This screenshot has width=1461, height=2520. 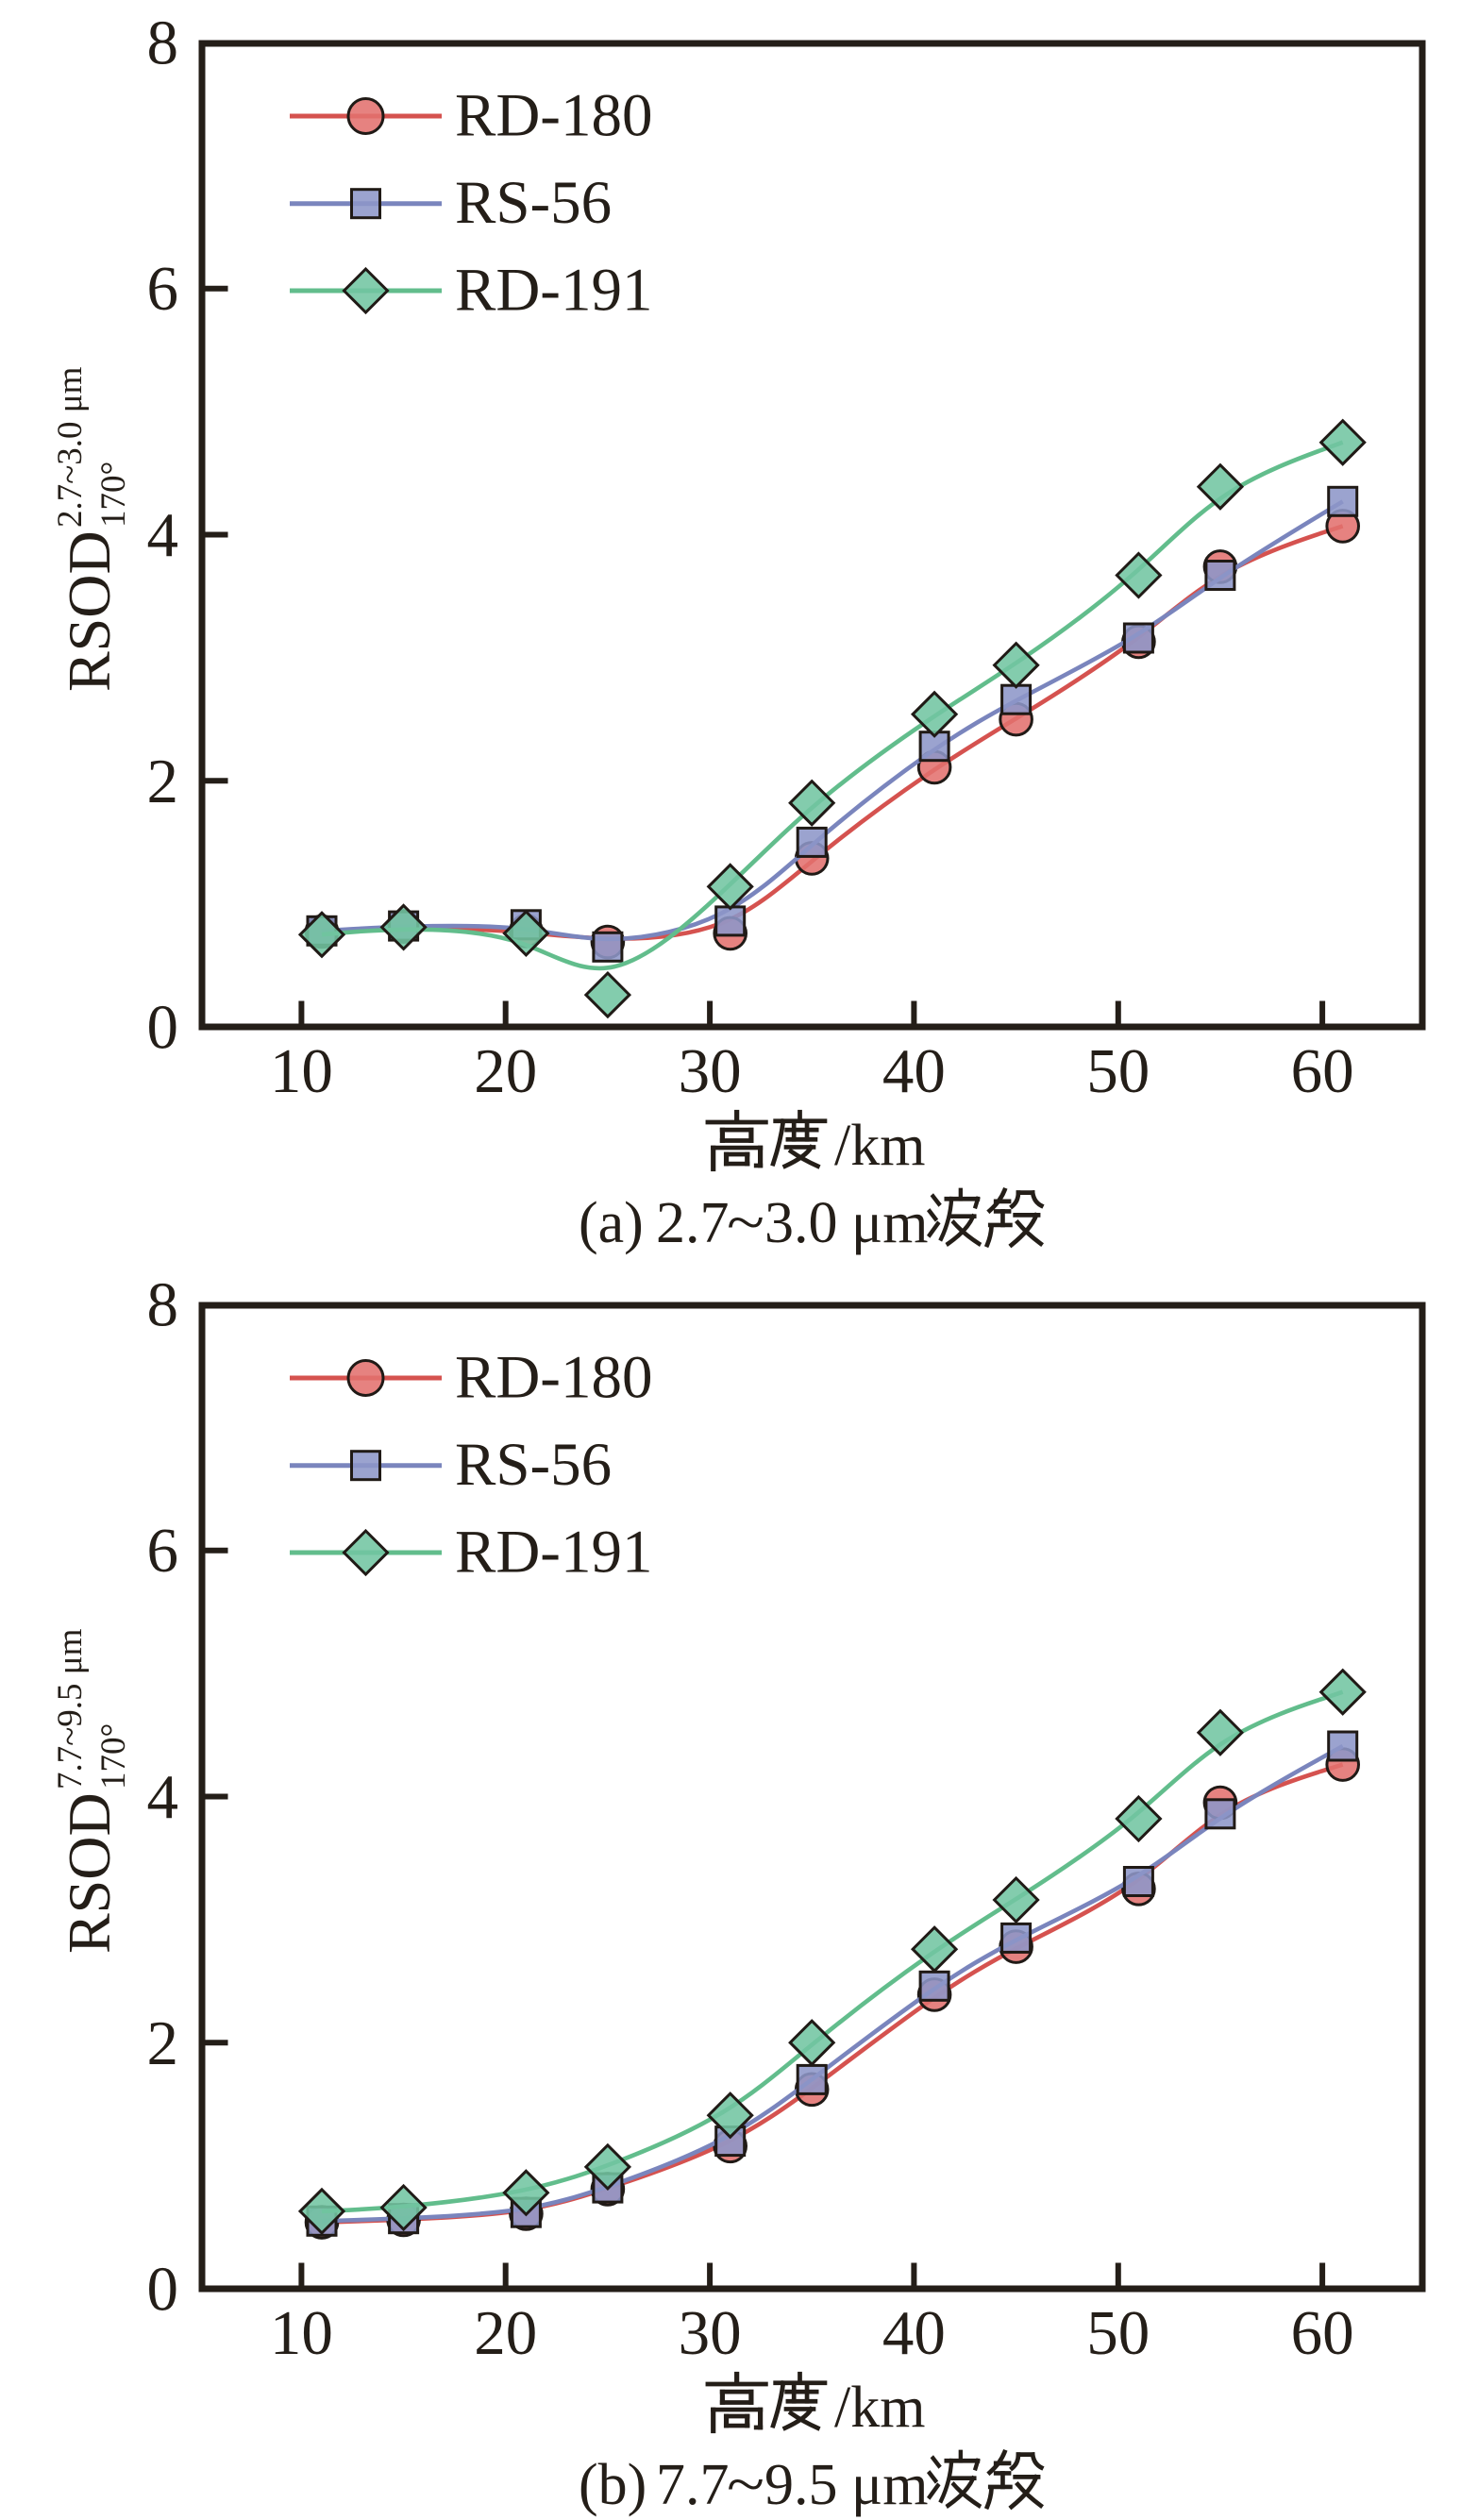 I want to click on svg-text: (a), so click(x=611, y=1223).